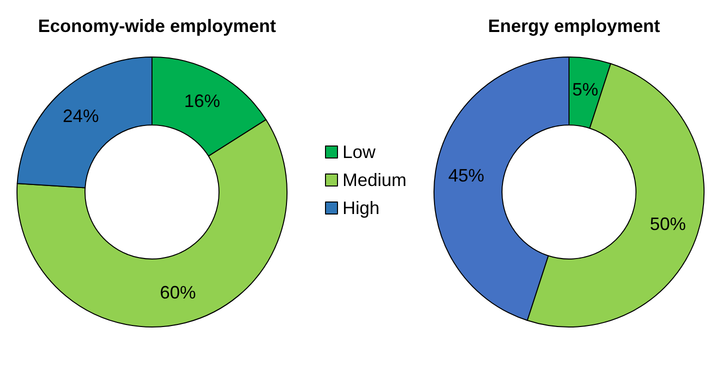 The height and width of the screenshot is (374, 728). What do you see at coordinates (178, 292) in the screenshot?
I see `data-label: 60%` at bounding box center [178, 292].